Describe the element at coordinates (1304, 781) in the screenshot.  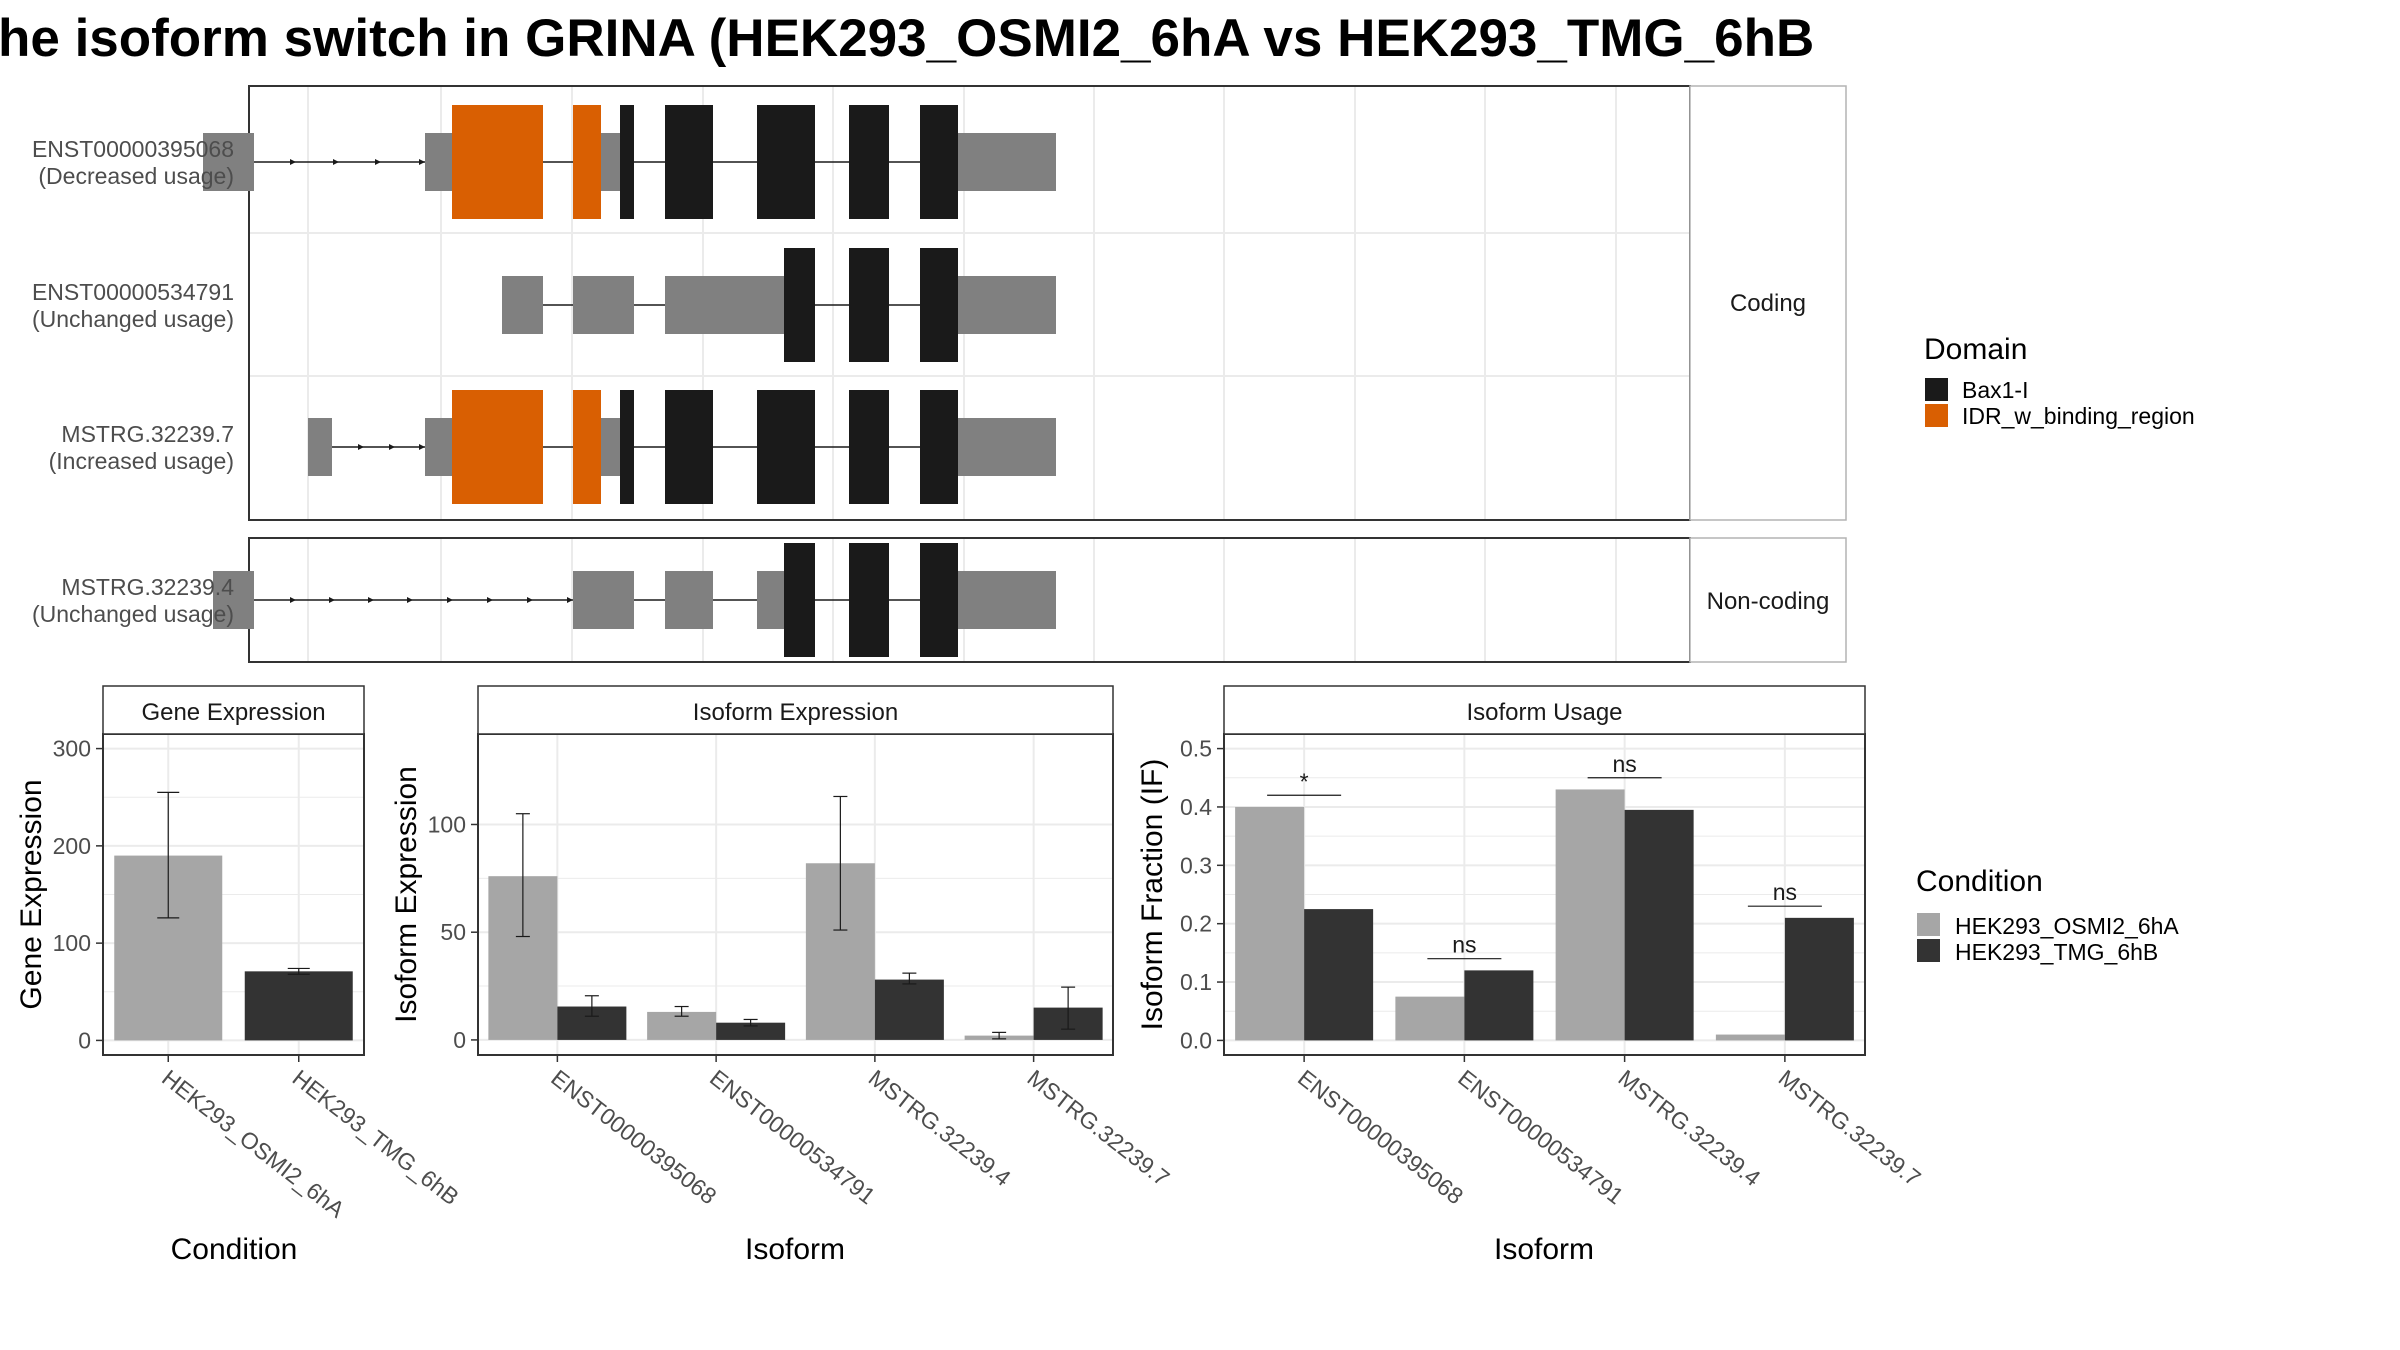
I see `significance-label: *` at that location.